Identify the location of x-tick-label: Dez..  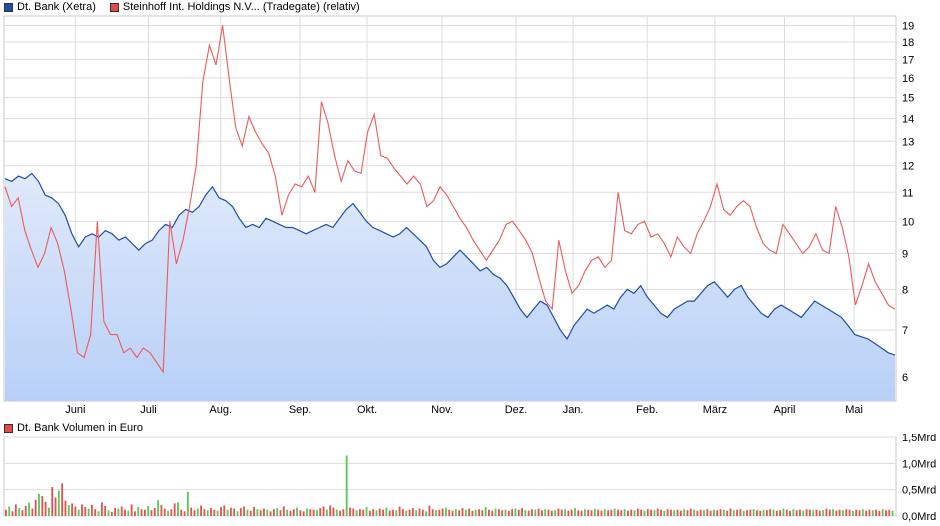
(516, 410).